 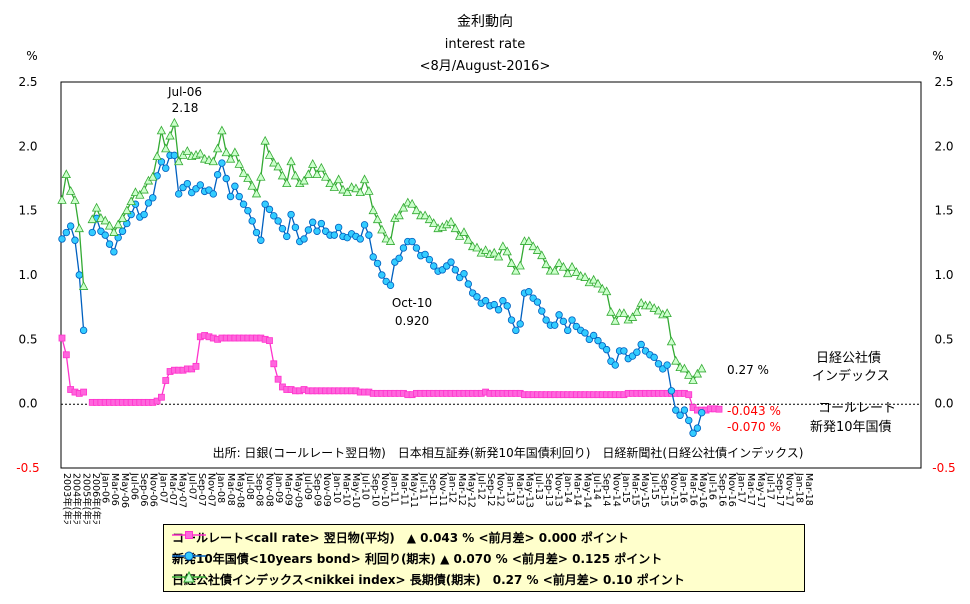 I want to click on x-tick-label: Sep-11, so click(x=432, y=489).